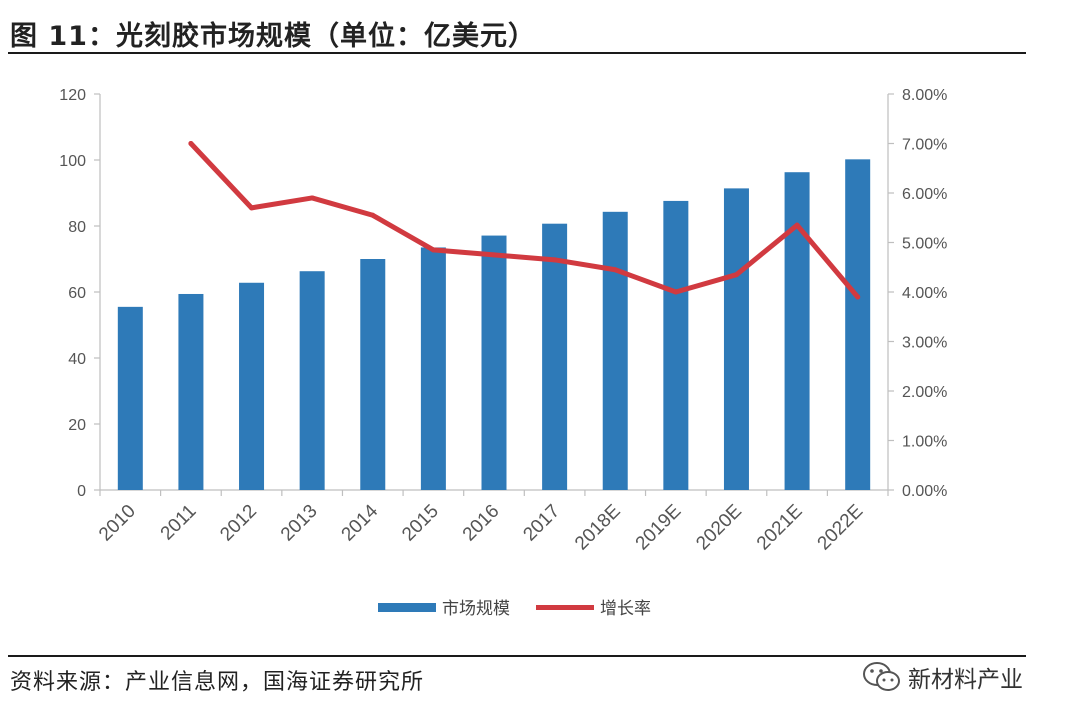 The image size is (1080, 724). Describe the element at coordinates (407, 607) in the screenshot. I see `legend-swatch-bar` at that location.